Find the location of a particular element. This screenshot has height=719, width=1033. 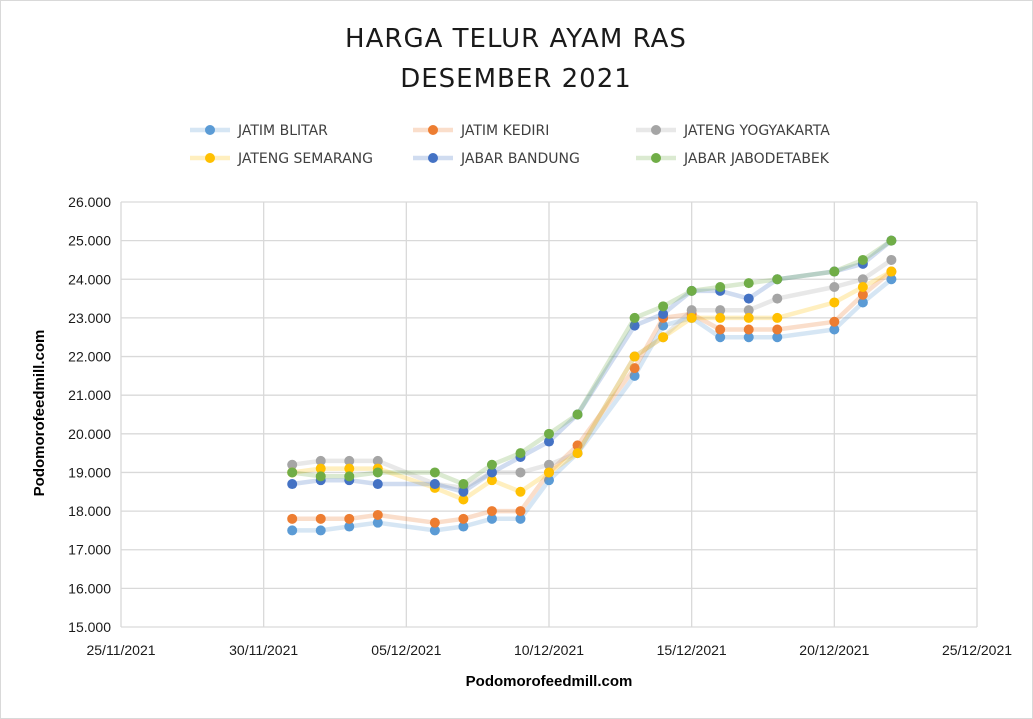

y-tick-label: 16.000 is located at coordinates (89, 588).